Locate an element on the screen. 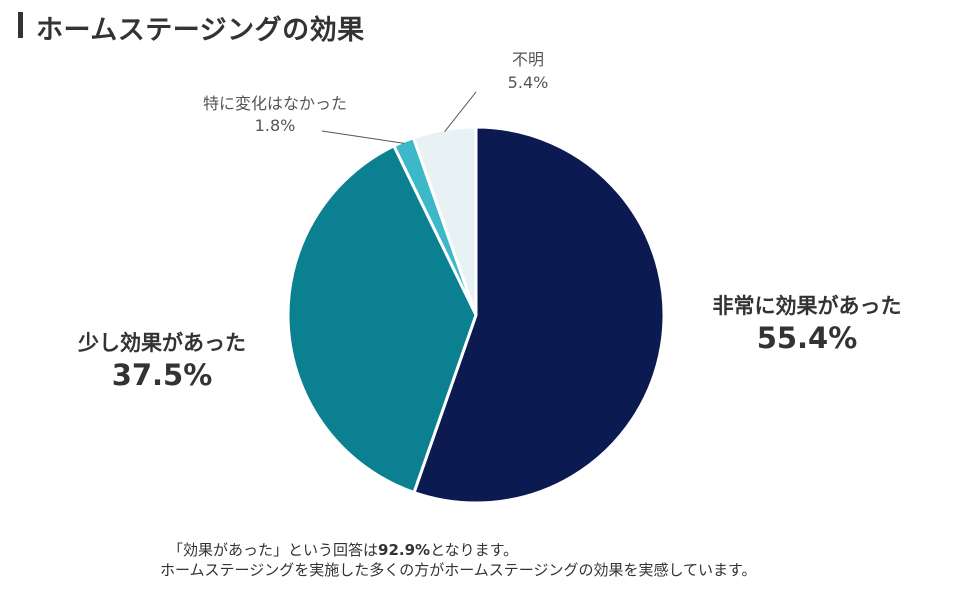 This screenshot has width=964, height=589. slice-label-3: 特に変化はなかった is located at coordinates (275, 103).